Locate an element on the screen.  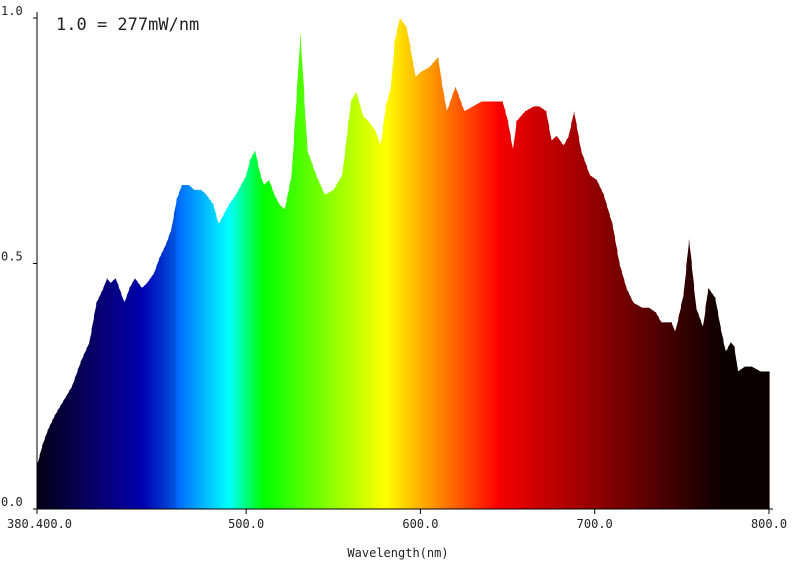
x-tick-label: 600.0 is located at coordinates (420, 524).